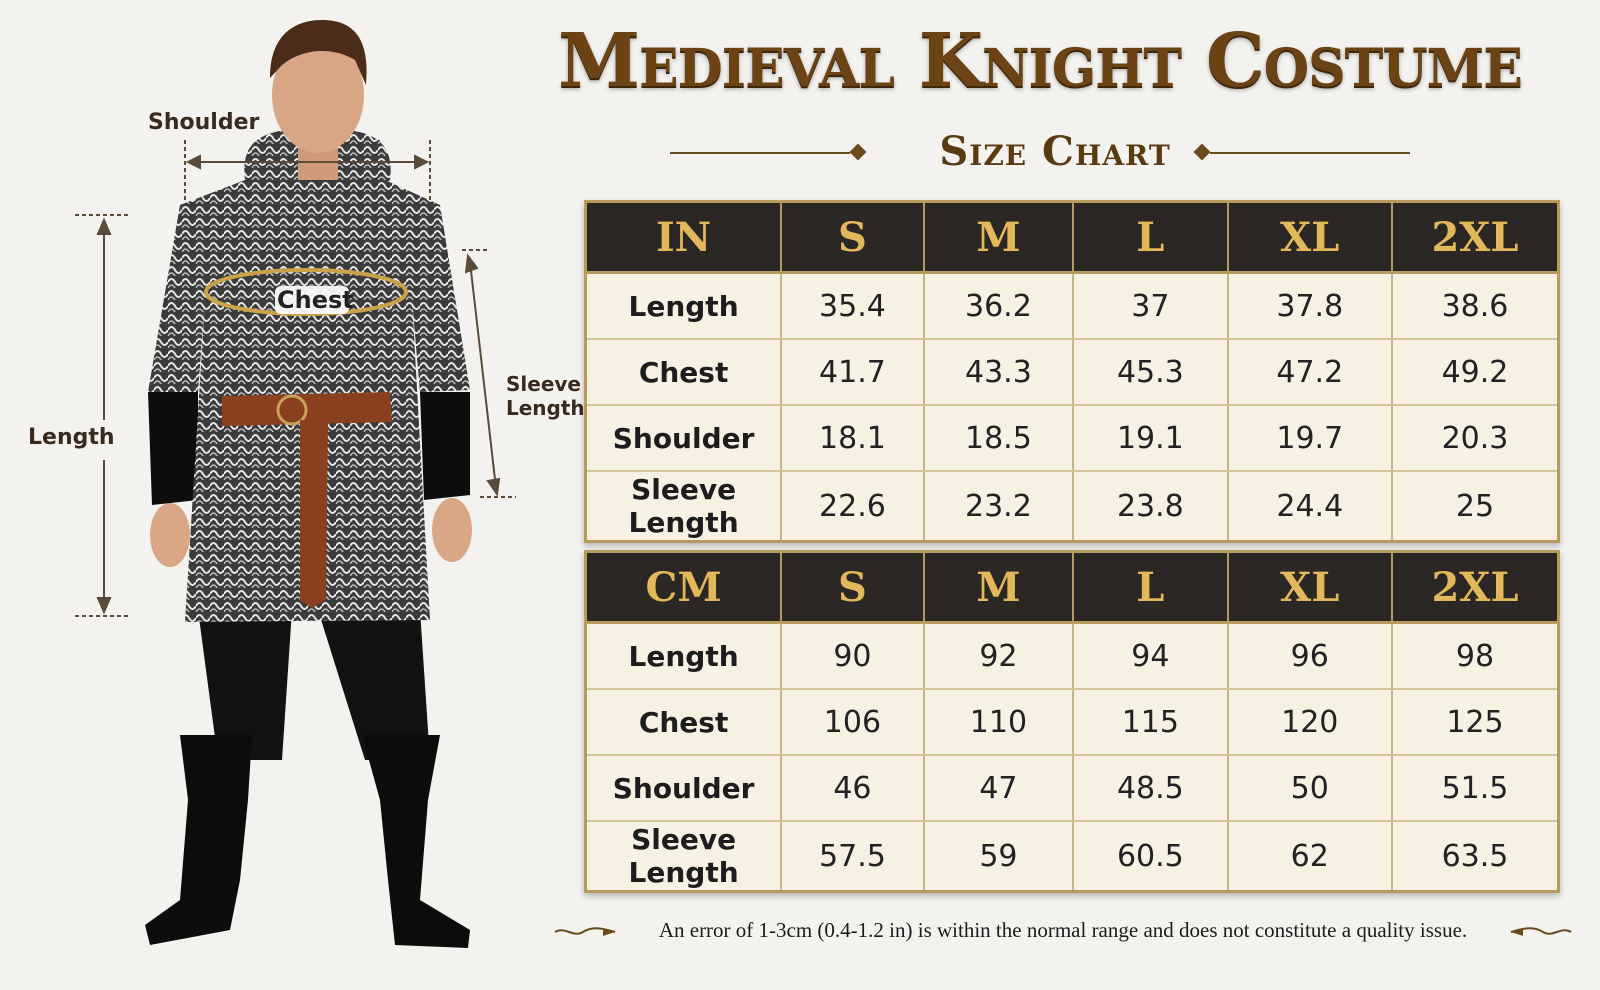 The image size is (1600, 990). What do you see at coordinates (853, 656) in the screenshot?
I see `table-cell: 90` at bounding box center [853, 656].